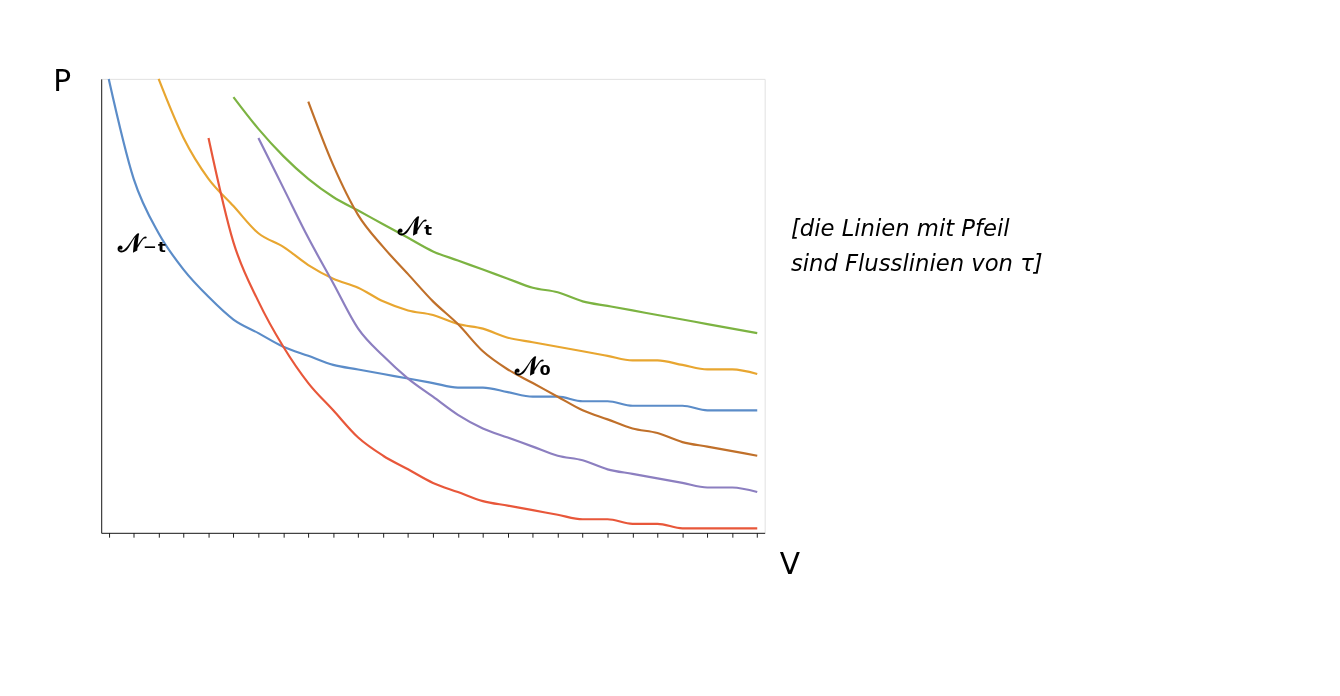 Image resolution: width=1340 pixels, height=696 pixels. Describe the element at coordinates (790, 564) in the screenshot. I see `x-axis-title: V` at that location.